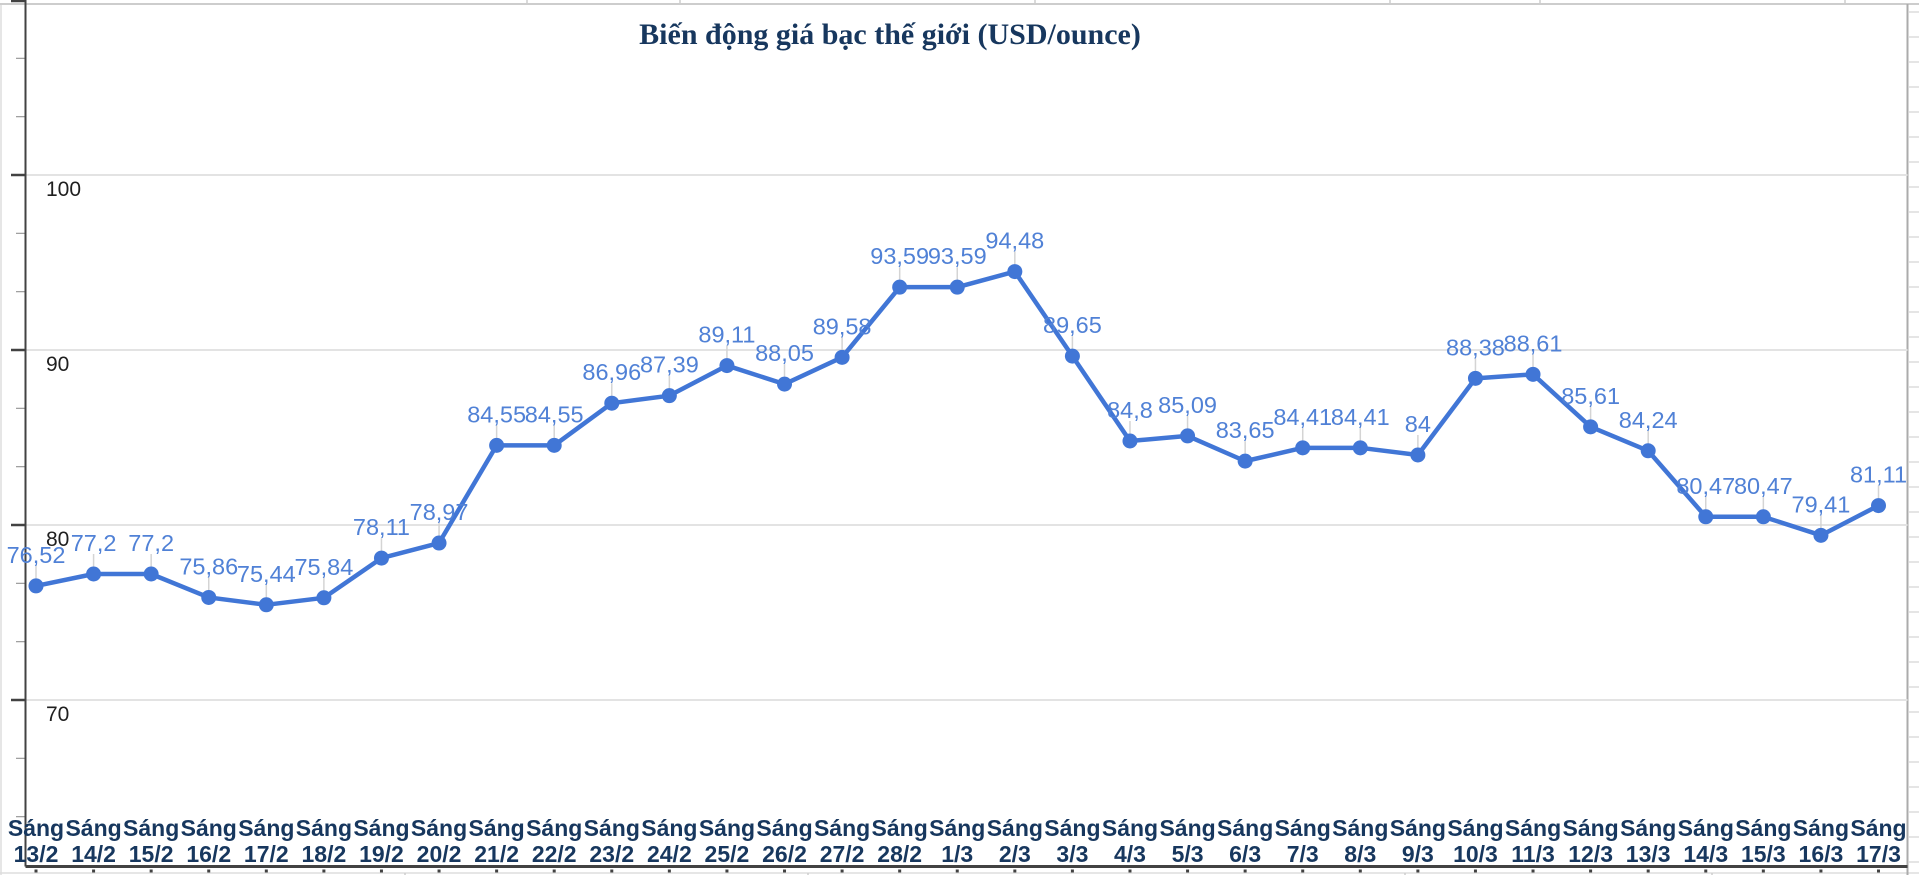 The width and height of the screenshot is (1919, 875). I want to click on y-tick-label: 70, so click(57, 714).